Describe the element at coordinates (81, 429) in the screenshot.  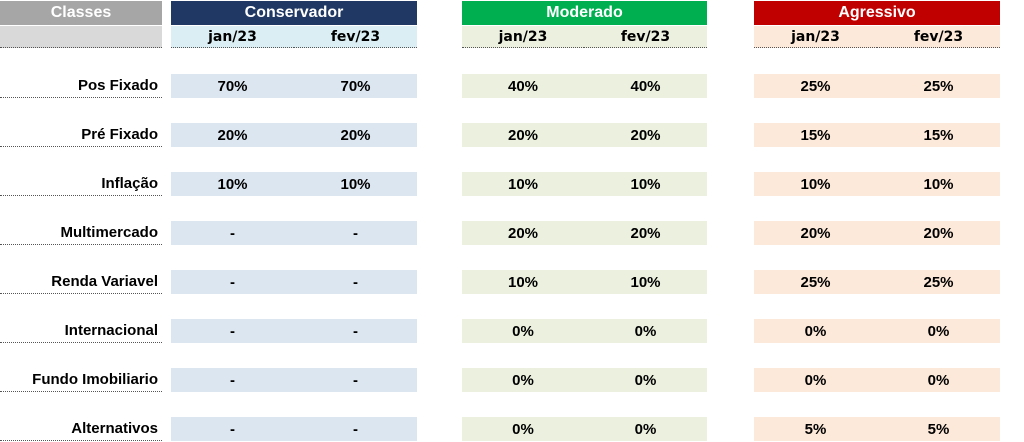
I see `row-label: Alternativos` at that location.